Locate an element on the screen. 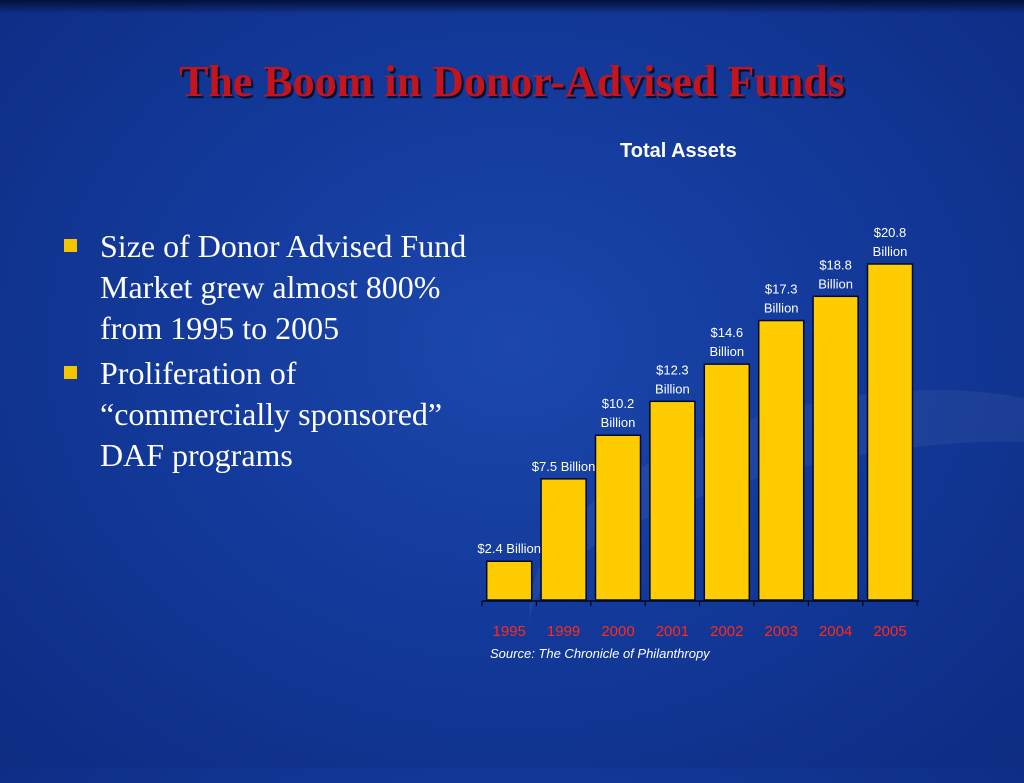 This screenshot has width=1024, height=783. bar-2004 is located at coordinates (835, 448).